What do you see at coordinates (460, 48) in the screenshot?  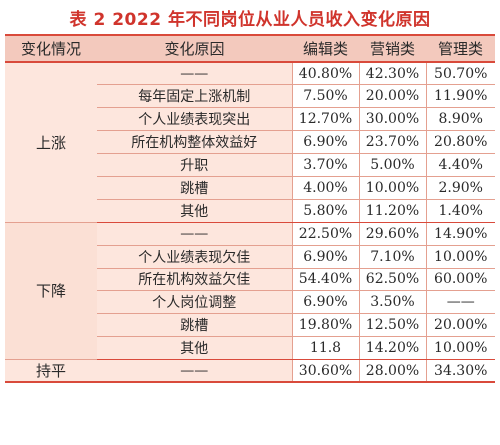 I see `header-management: 管理类` at bounding box center [460, 48].